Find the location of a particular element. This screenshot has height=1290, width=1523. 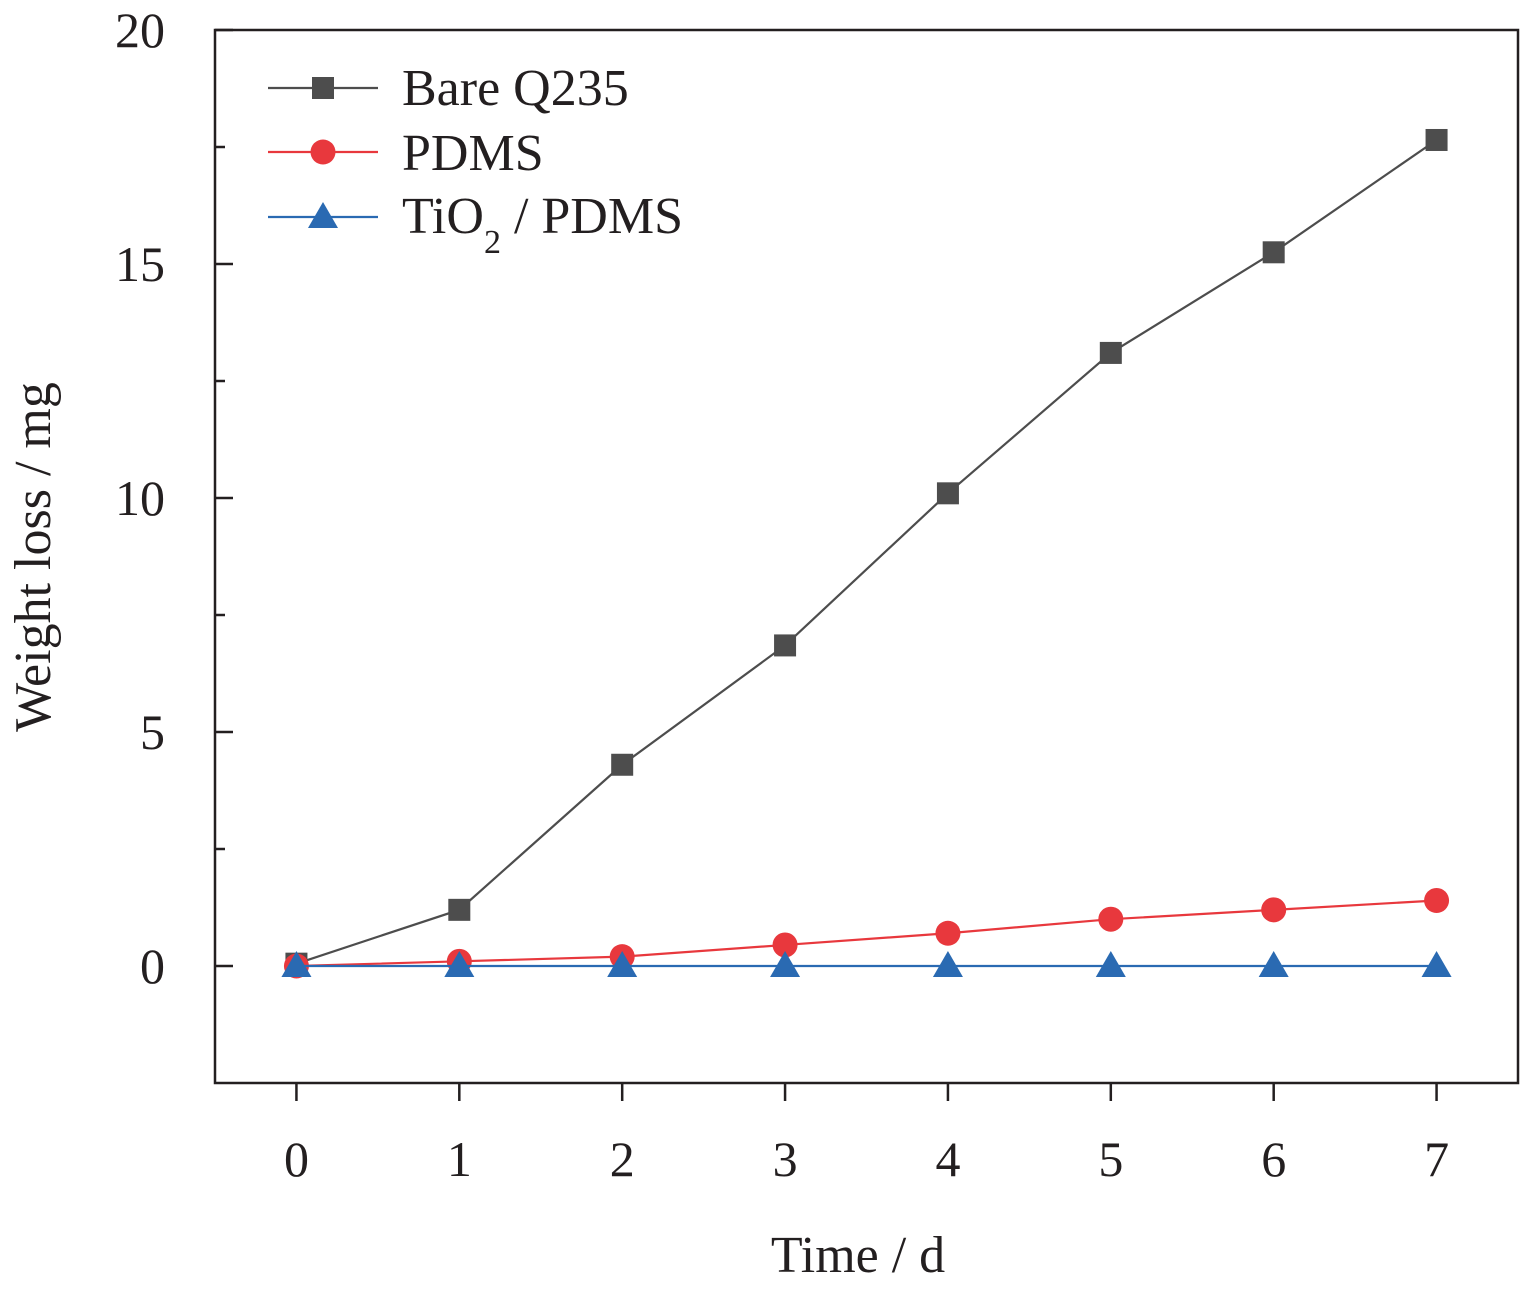

x-tick-label-2: 2 is located at coordinates (622, 1159).